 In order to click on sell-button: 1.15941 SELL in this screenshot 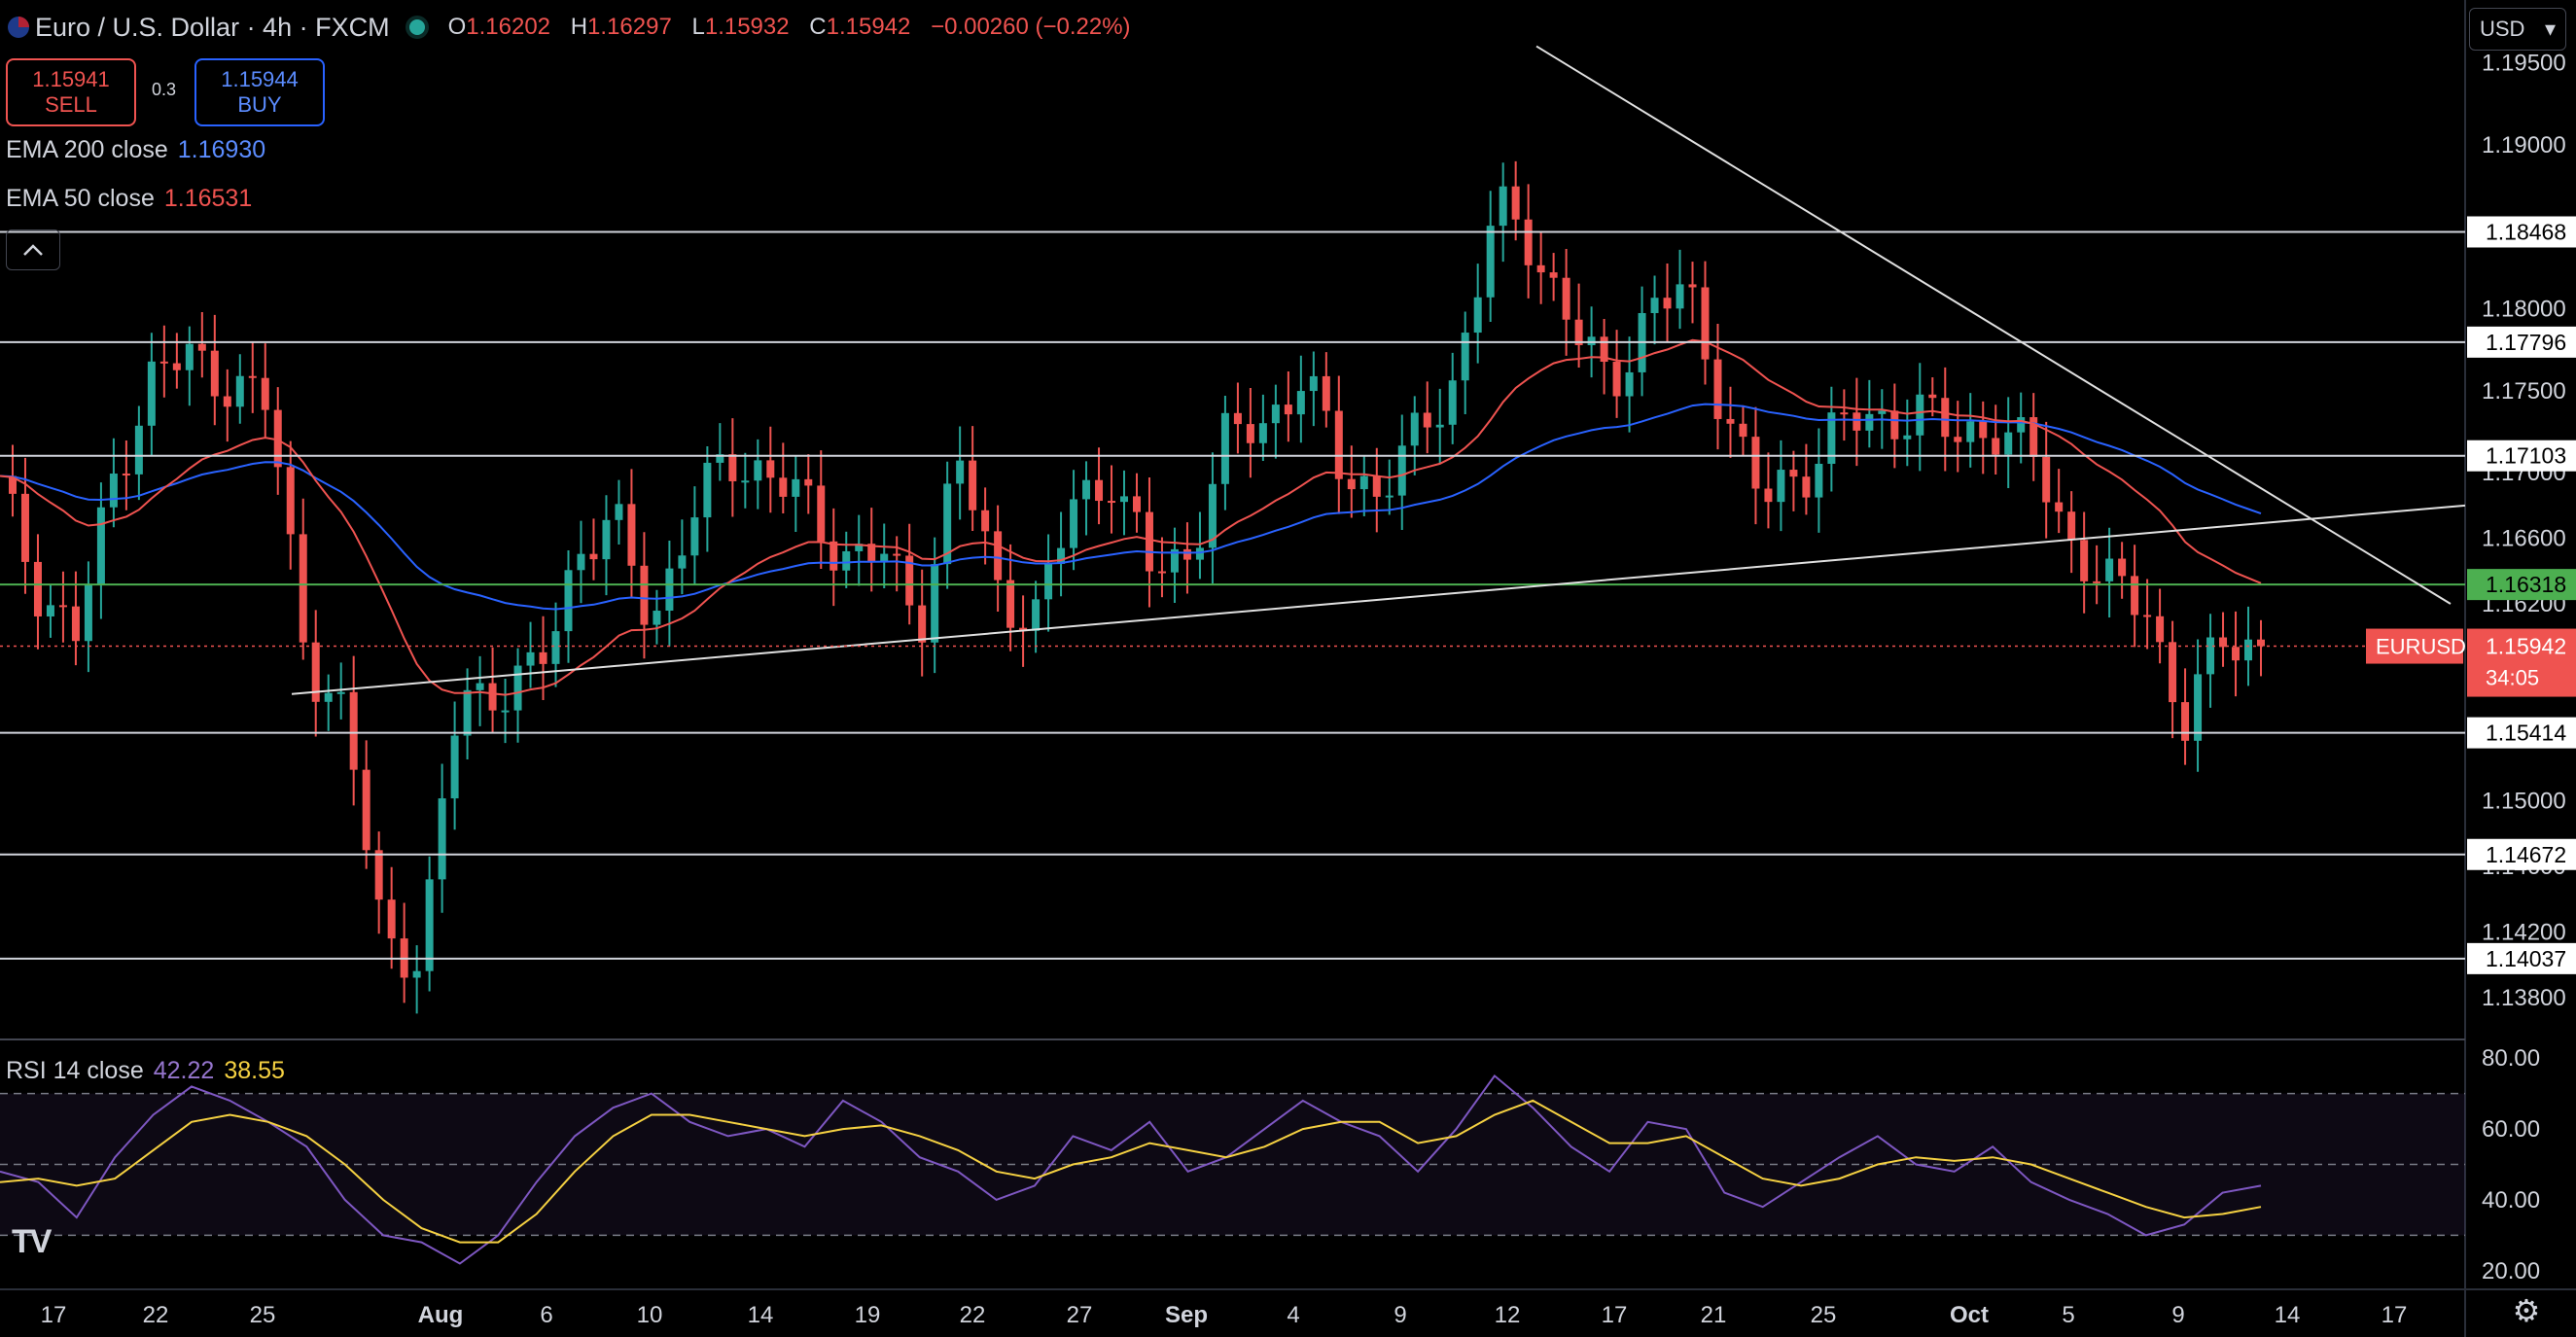, I will do `click(71, 92)`.